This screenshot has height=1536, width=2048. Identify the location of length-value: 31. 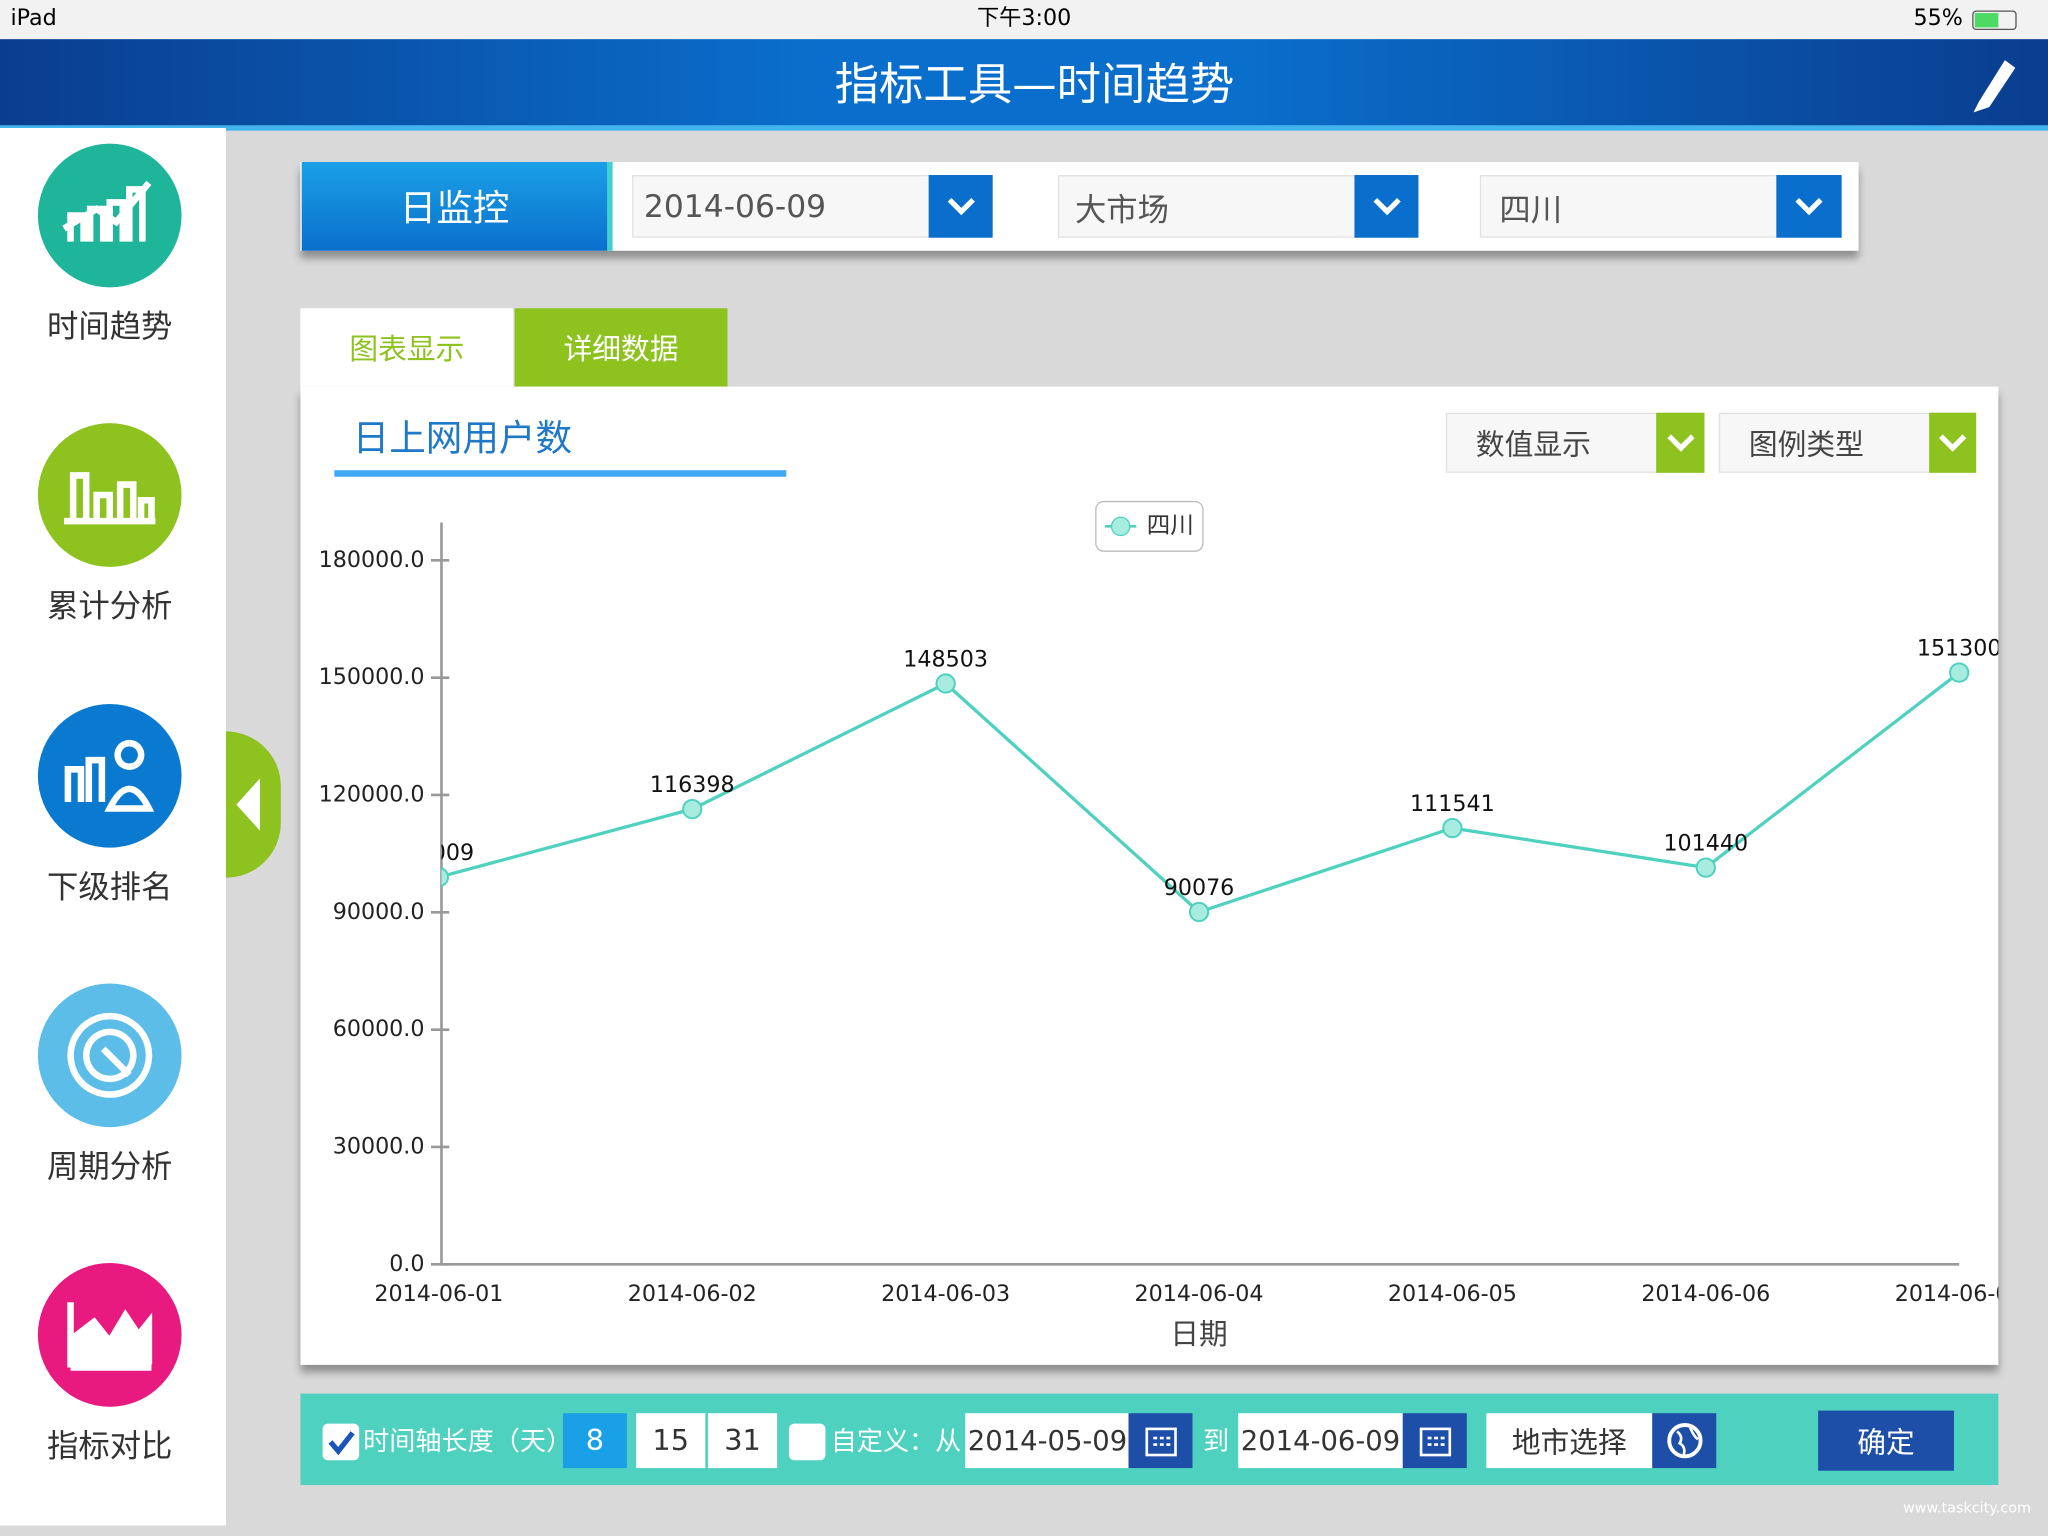
(742, 1440).